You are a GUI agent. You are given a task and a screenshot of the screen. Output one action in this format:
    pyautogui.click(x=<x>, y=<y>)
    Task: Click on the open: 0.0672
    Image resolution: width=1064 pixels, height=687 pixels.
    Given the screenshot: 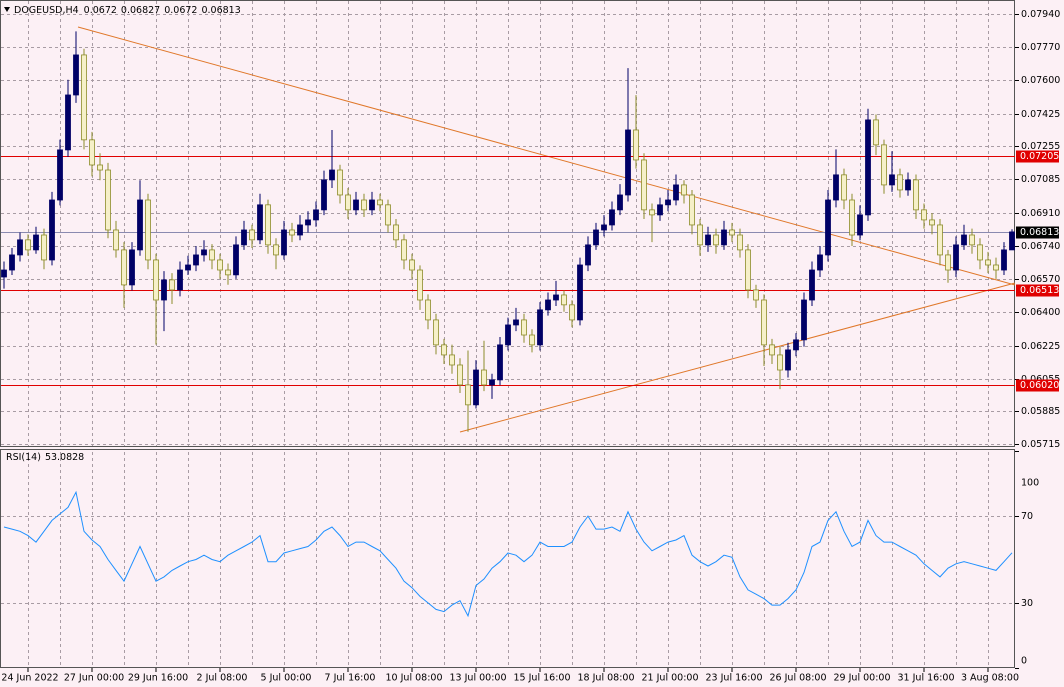 What is the action you would take?
    pyautogui.click(x=100, y=10)
    